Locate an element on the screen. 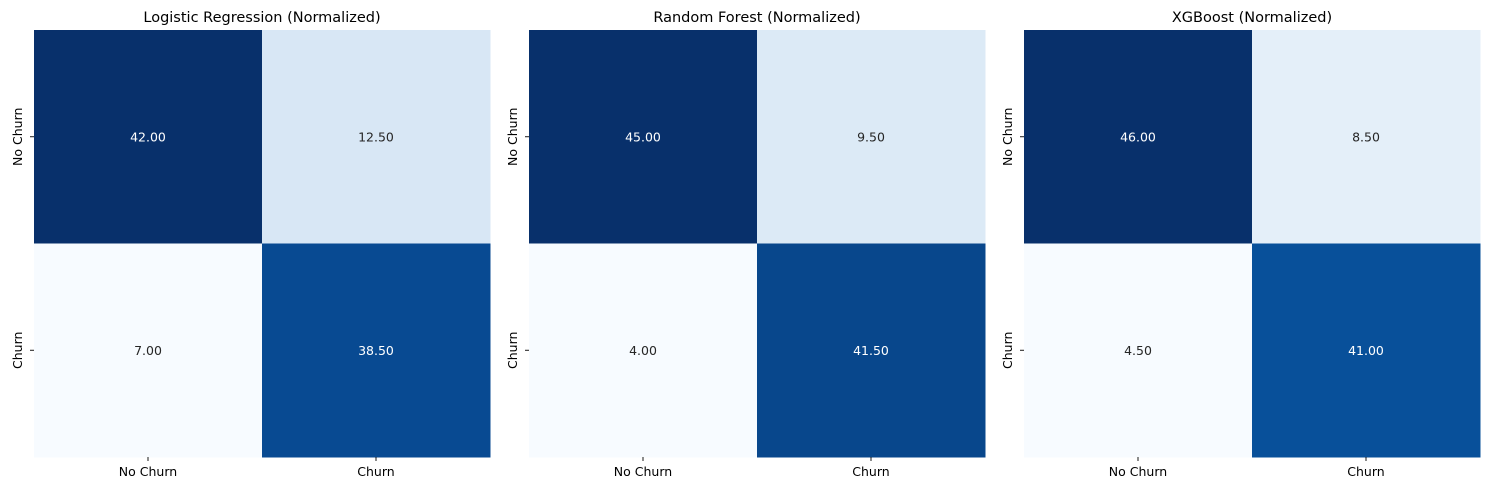 Image resolution: width=1490 pixels, height=494 pixels. cell-value-label: 41.00 is located at coordinates (1366, 350).